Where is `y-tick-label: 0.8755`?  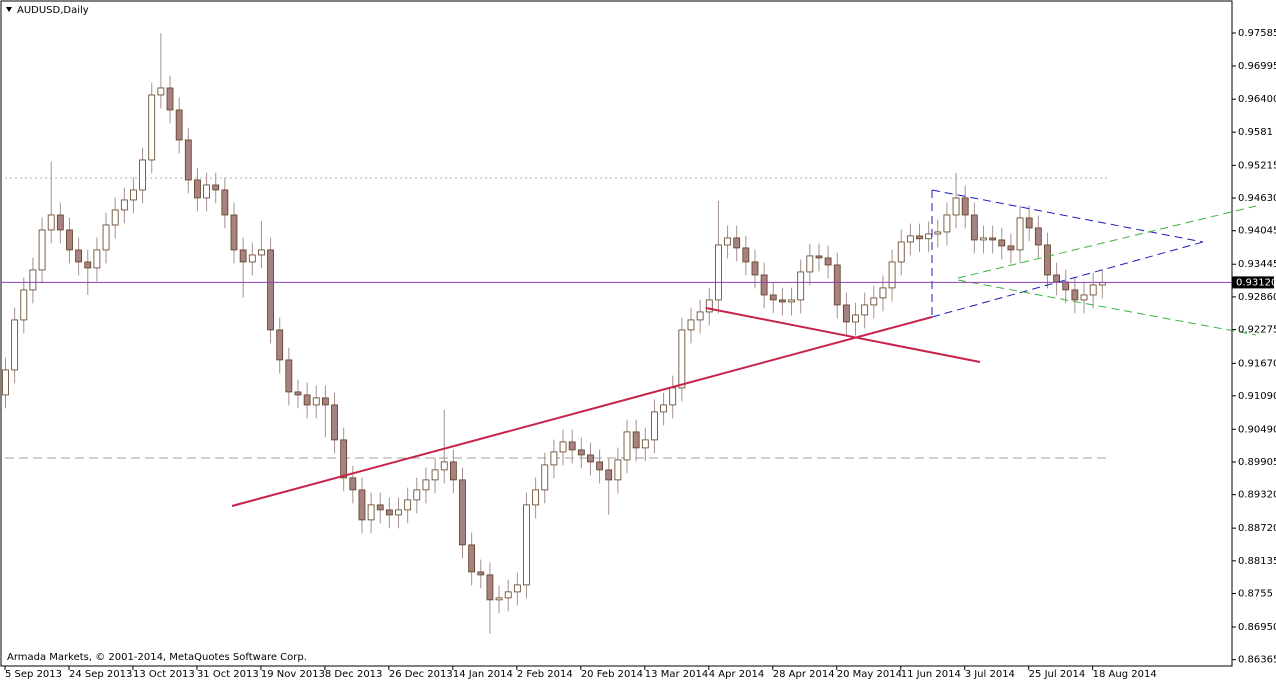
y-tick-label: 0.8755 is located at coordinates (1255, 594).